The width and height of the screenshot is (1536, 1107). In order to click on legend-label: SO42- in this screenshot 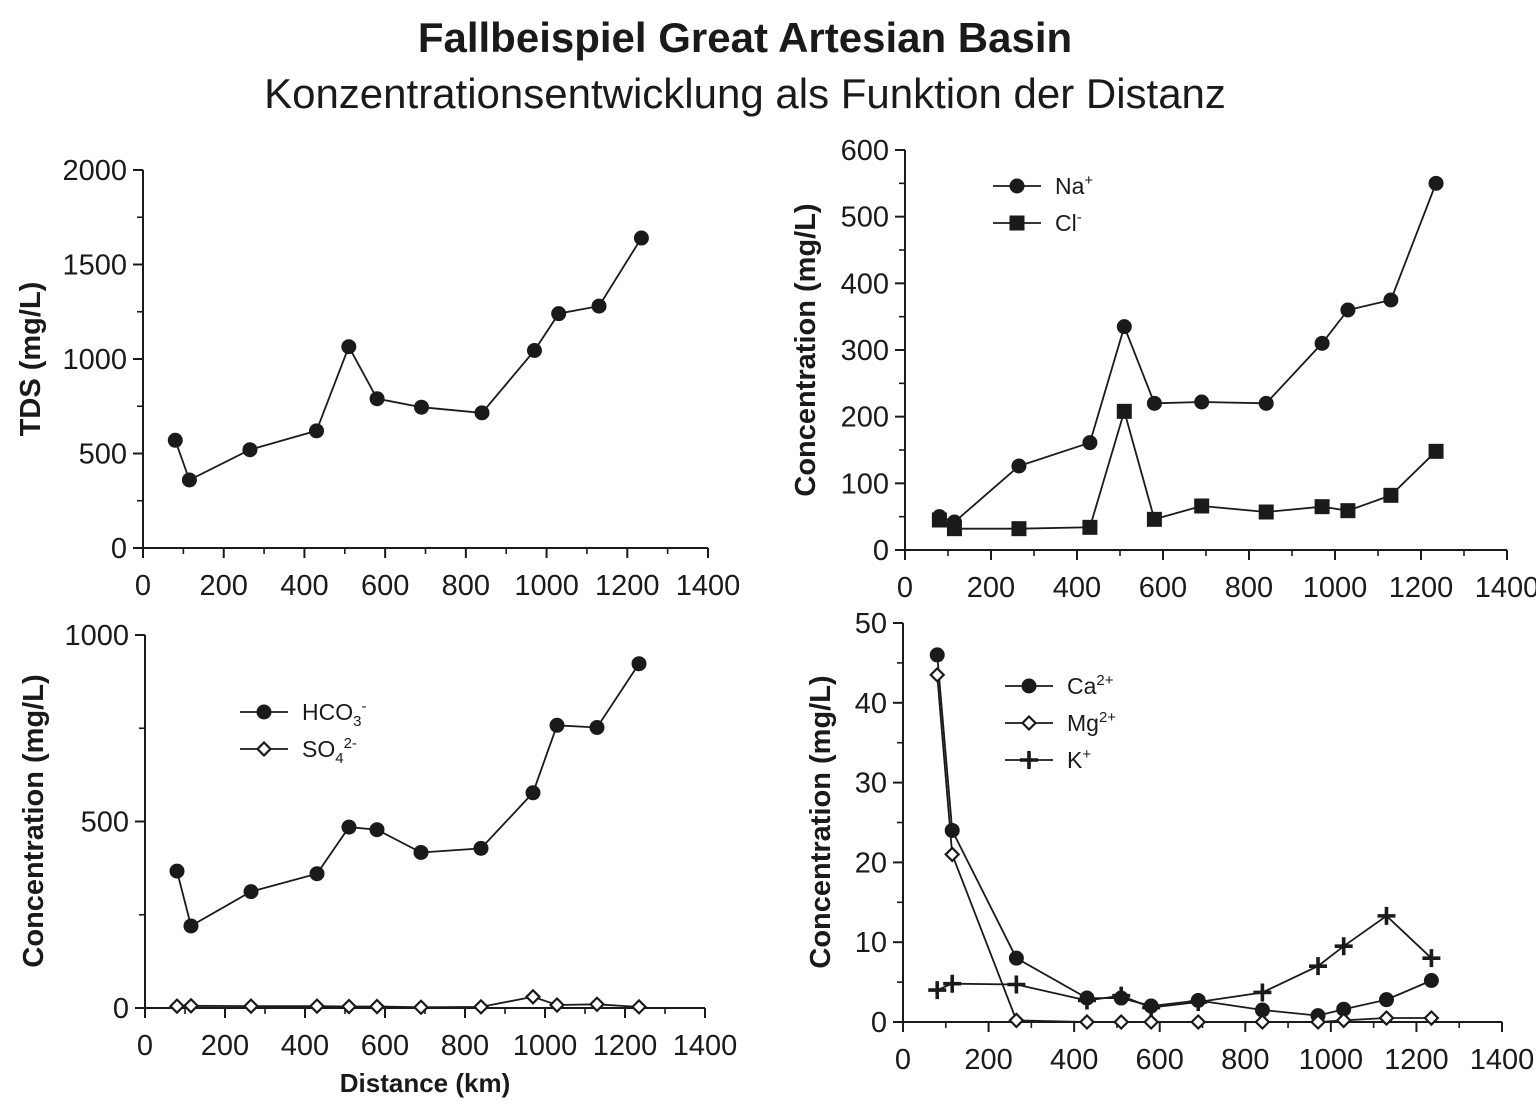, I will do `click(329, 751)`.